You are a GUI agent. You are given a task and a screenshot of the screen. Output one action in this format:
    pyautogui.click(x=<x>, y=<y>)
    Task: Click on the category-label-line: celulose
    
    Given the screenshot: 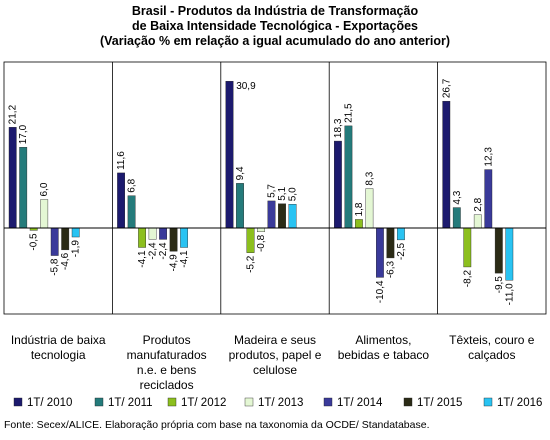 What is the action you would take?
    pyautogui.click(x=275, y=370)
    